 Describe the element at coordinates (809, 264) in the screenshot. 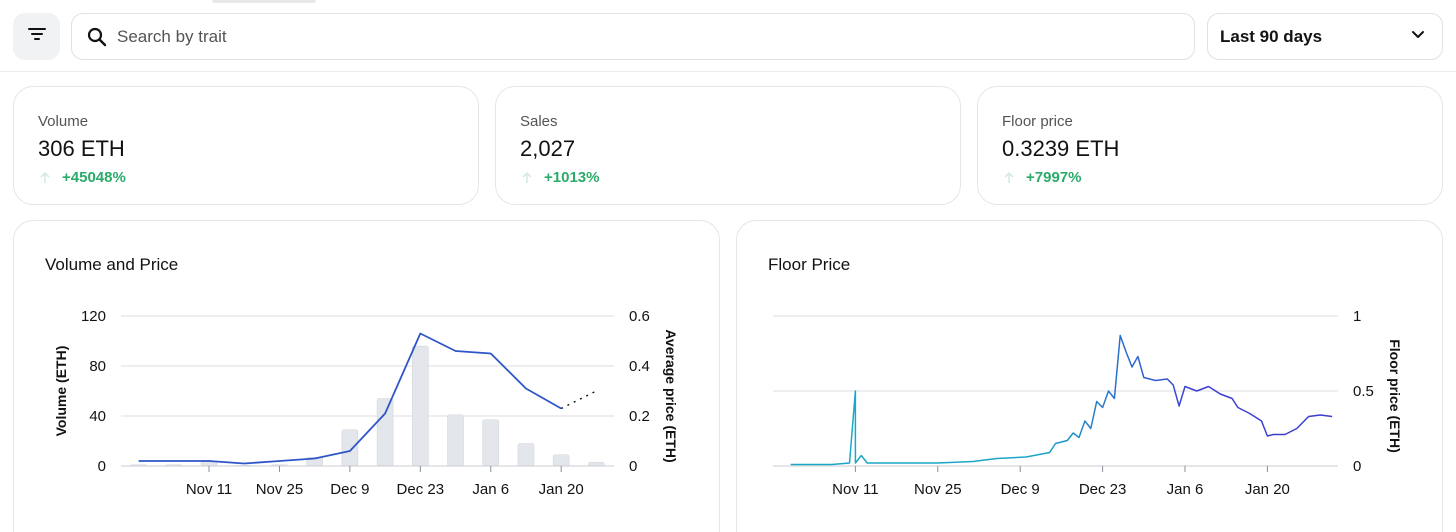

I see `chart-title: Floor Price` at that location.